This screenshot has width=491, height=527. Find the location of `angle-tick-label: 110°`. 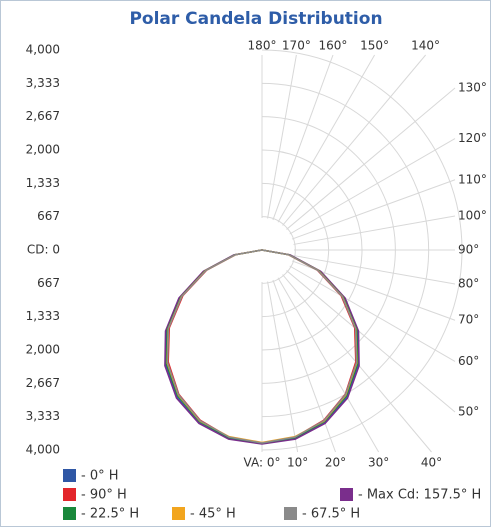

angle-tick-label: 110° is located at coordinates (472, 179).